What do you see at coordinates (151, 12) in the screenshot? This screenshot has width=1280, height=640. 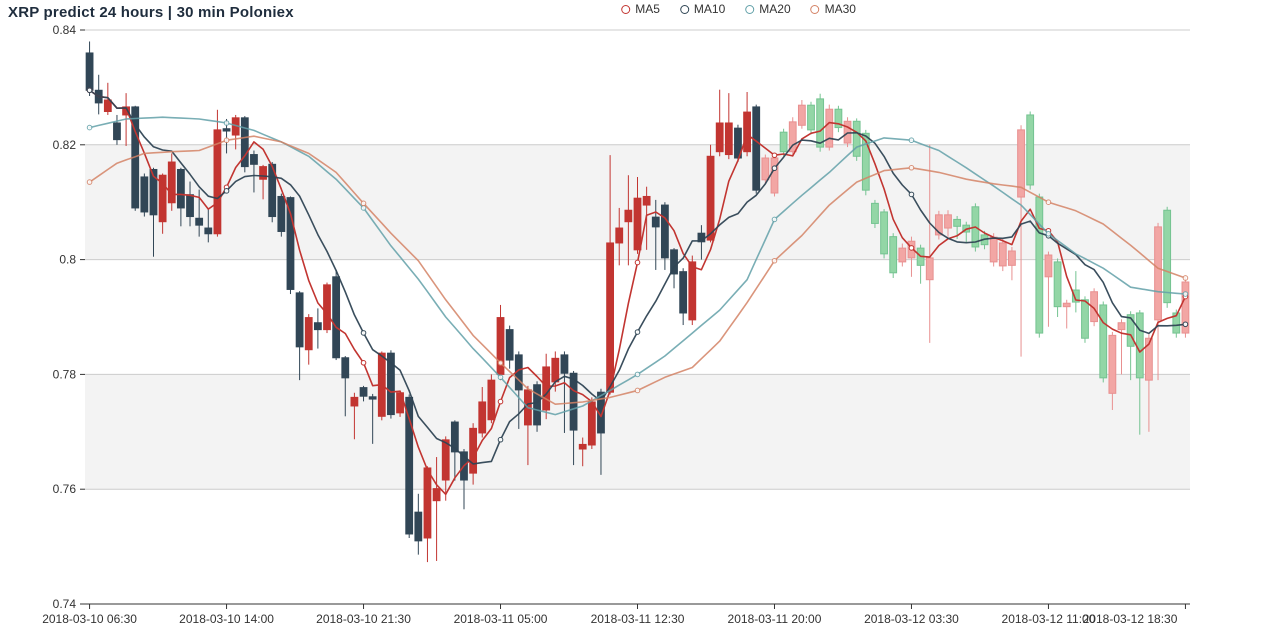 I see `chart-title: XRP predict 24 hours | 30 min Poloniex` at bounding box center [151, 12].